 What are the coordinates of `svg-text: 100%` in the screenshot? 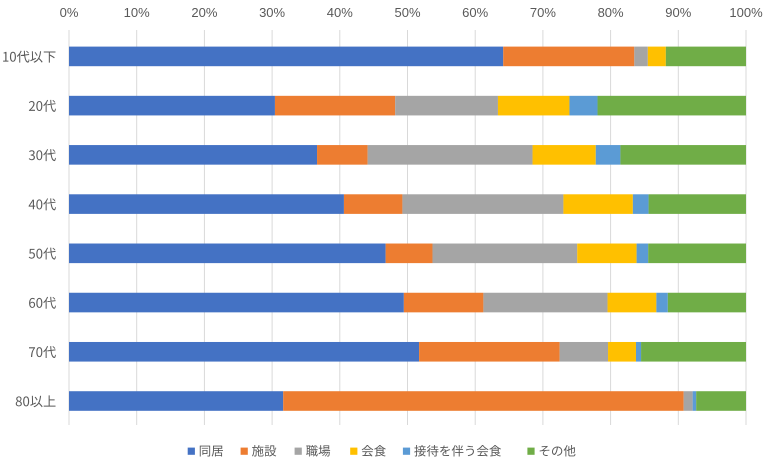 It's located at (746, 12).